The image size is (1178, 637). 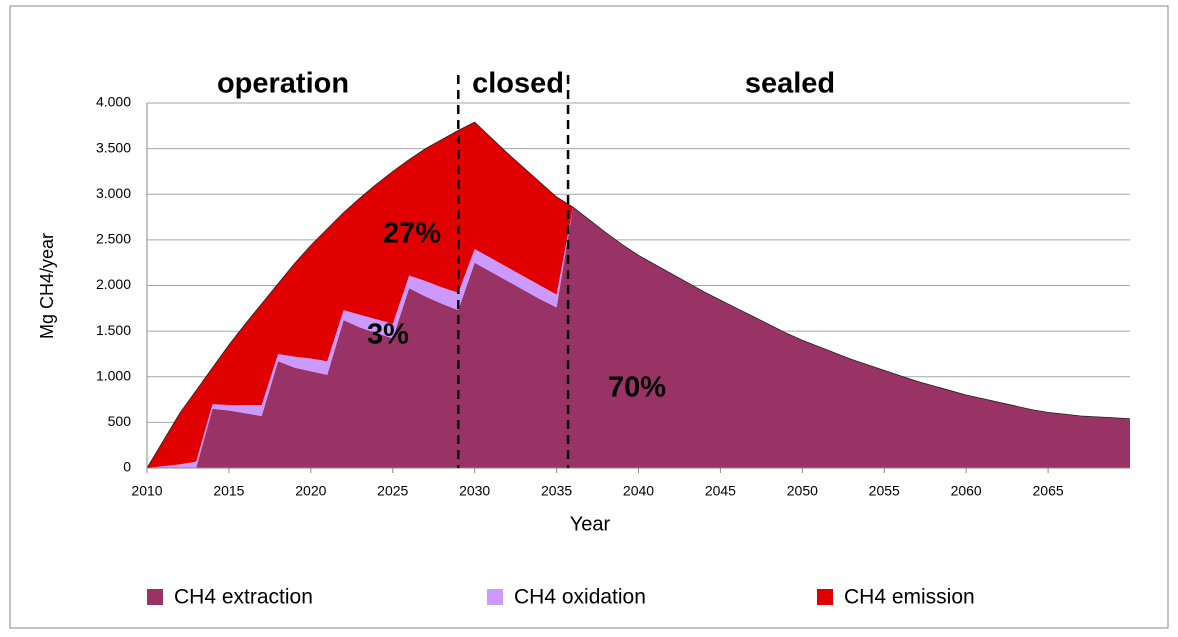 I want to click on x-axis-label: Year, so click(x=590, y=524).